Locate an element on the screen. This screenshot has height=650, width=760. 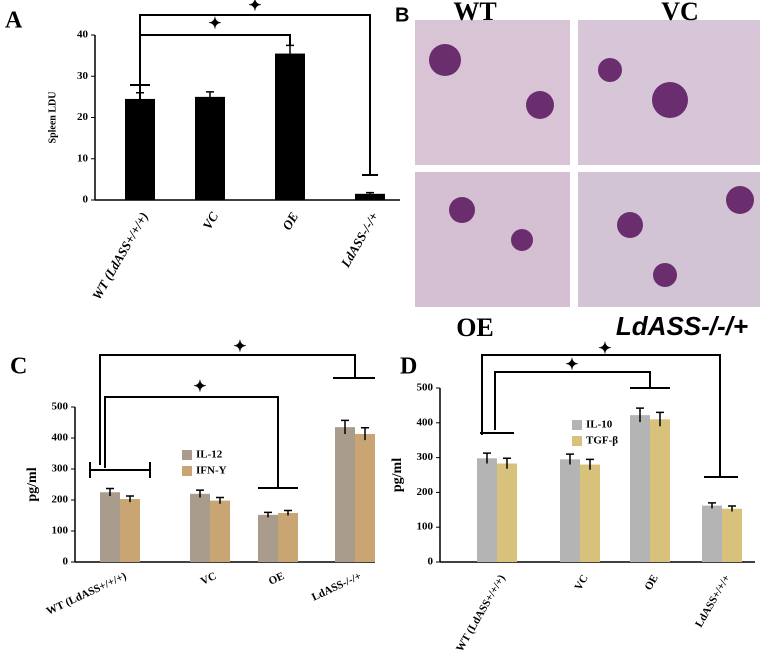
micrograph-label: VC is located at coordinates (680, 13).